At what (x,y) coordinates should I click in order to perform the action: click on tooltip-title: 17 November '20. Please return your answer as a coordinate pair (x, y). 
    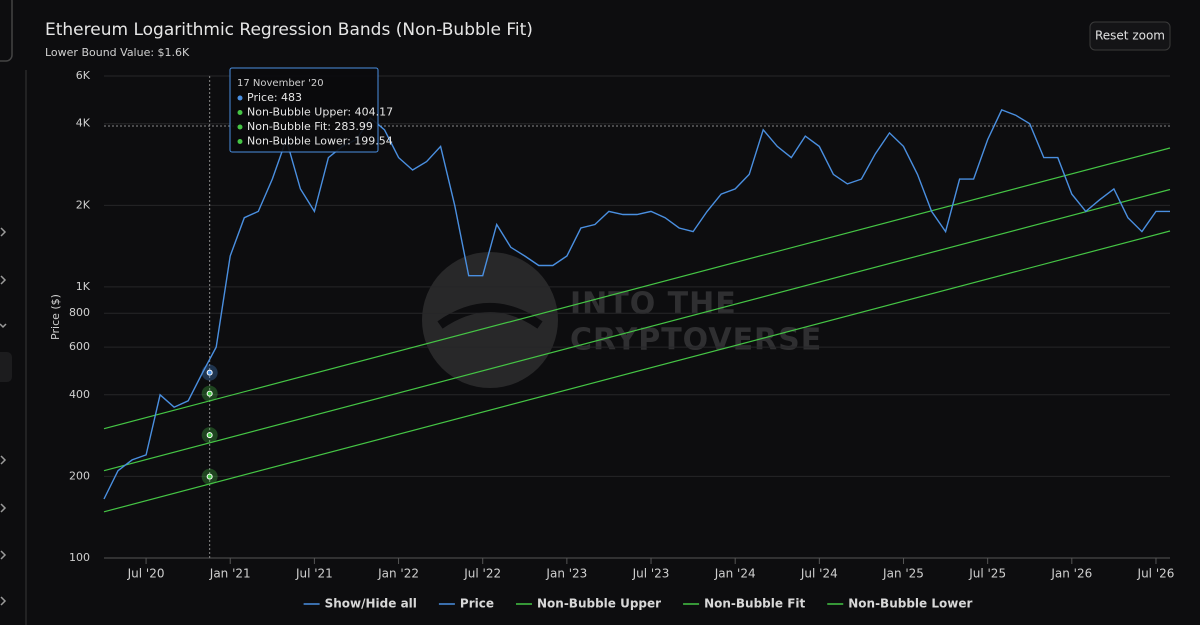
    Looking at the image, I should click on (280, 83).